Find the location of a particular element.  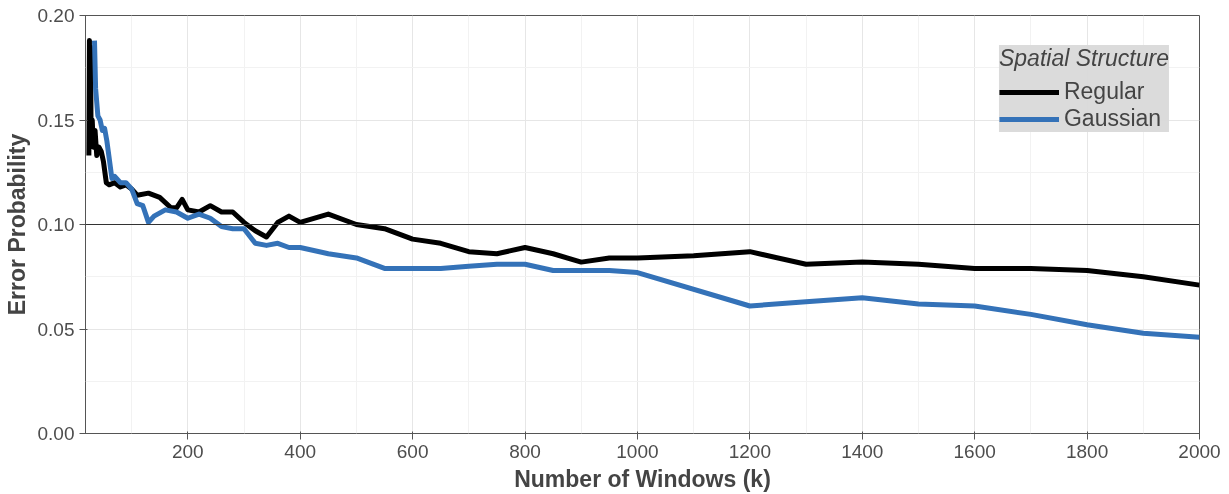

x-tick-label: 2000 is located at coordinates (1199, 451).